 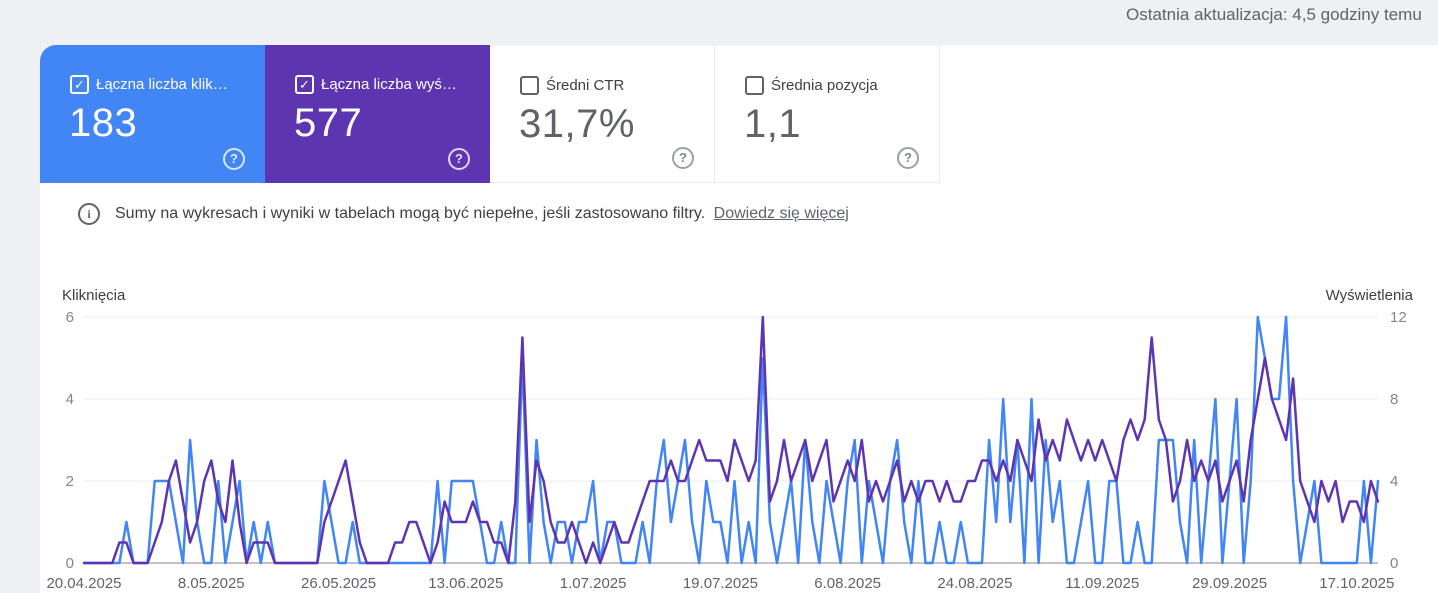 What do you see at coordinates (70, 563) in the screenshot?
I see `left-axis-tick: 0` at bounding box center [70, 563].